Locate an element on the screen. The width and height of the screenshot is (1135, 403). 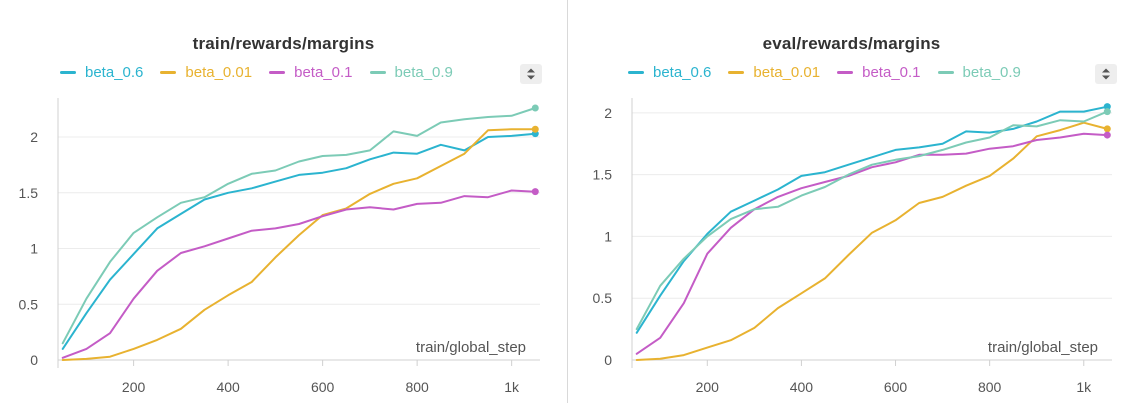
panel-divider is located at coordinates (567, 201).